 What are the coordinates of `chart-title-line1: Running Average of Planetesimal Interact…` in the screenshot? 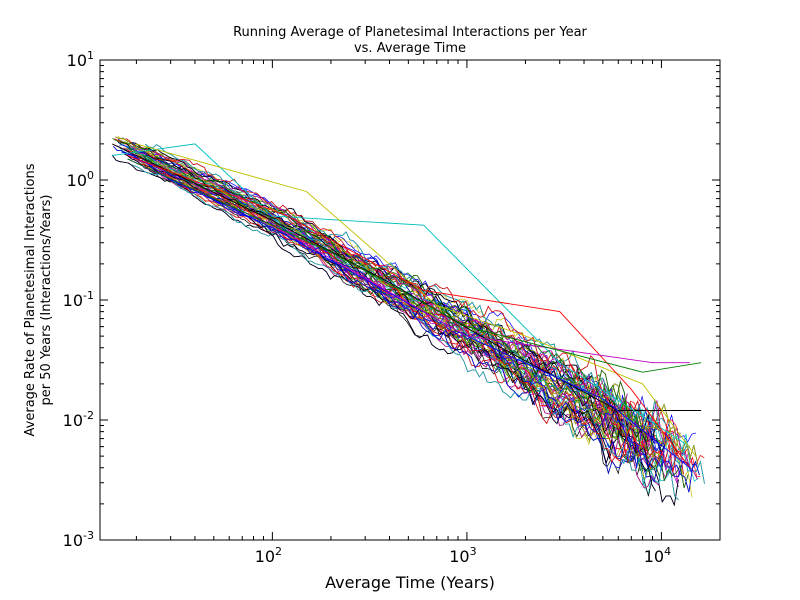 It's located at (410, 32).